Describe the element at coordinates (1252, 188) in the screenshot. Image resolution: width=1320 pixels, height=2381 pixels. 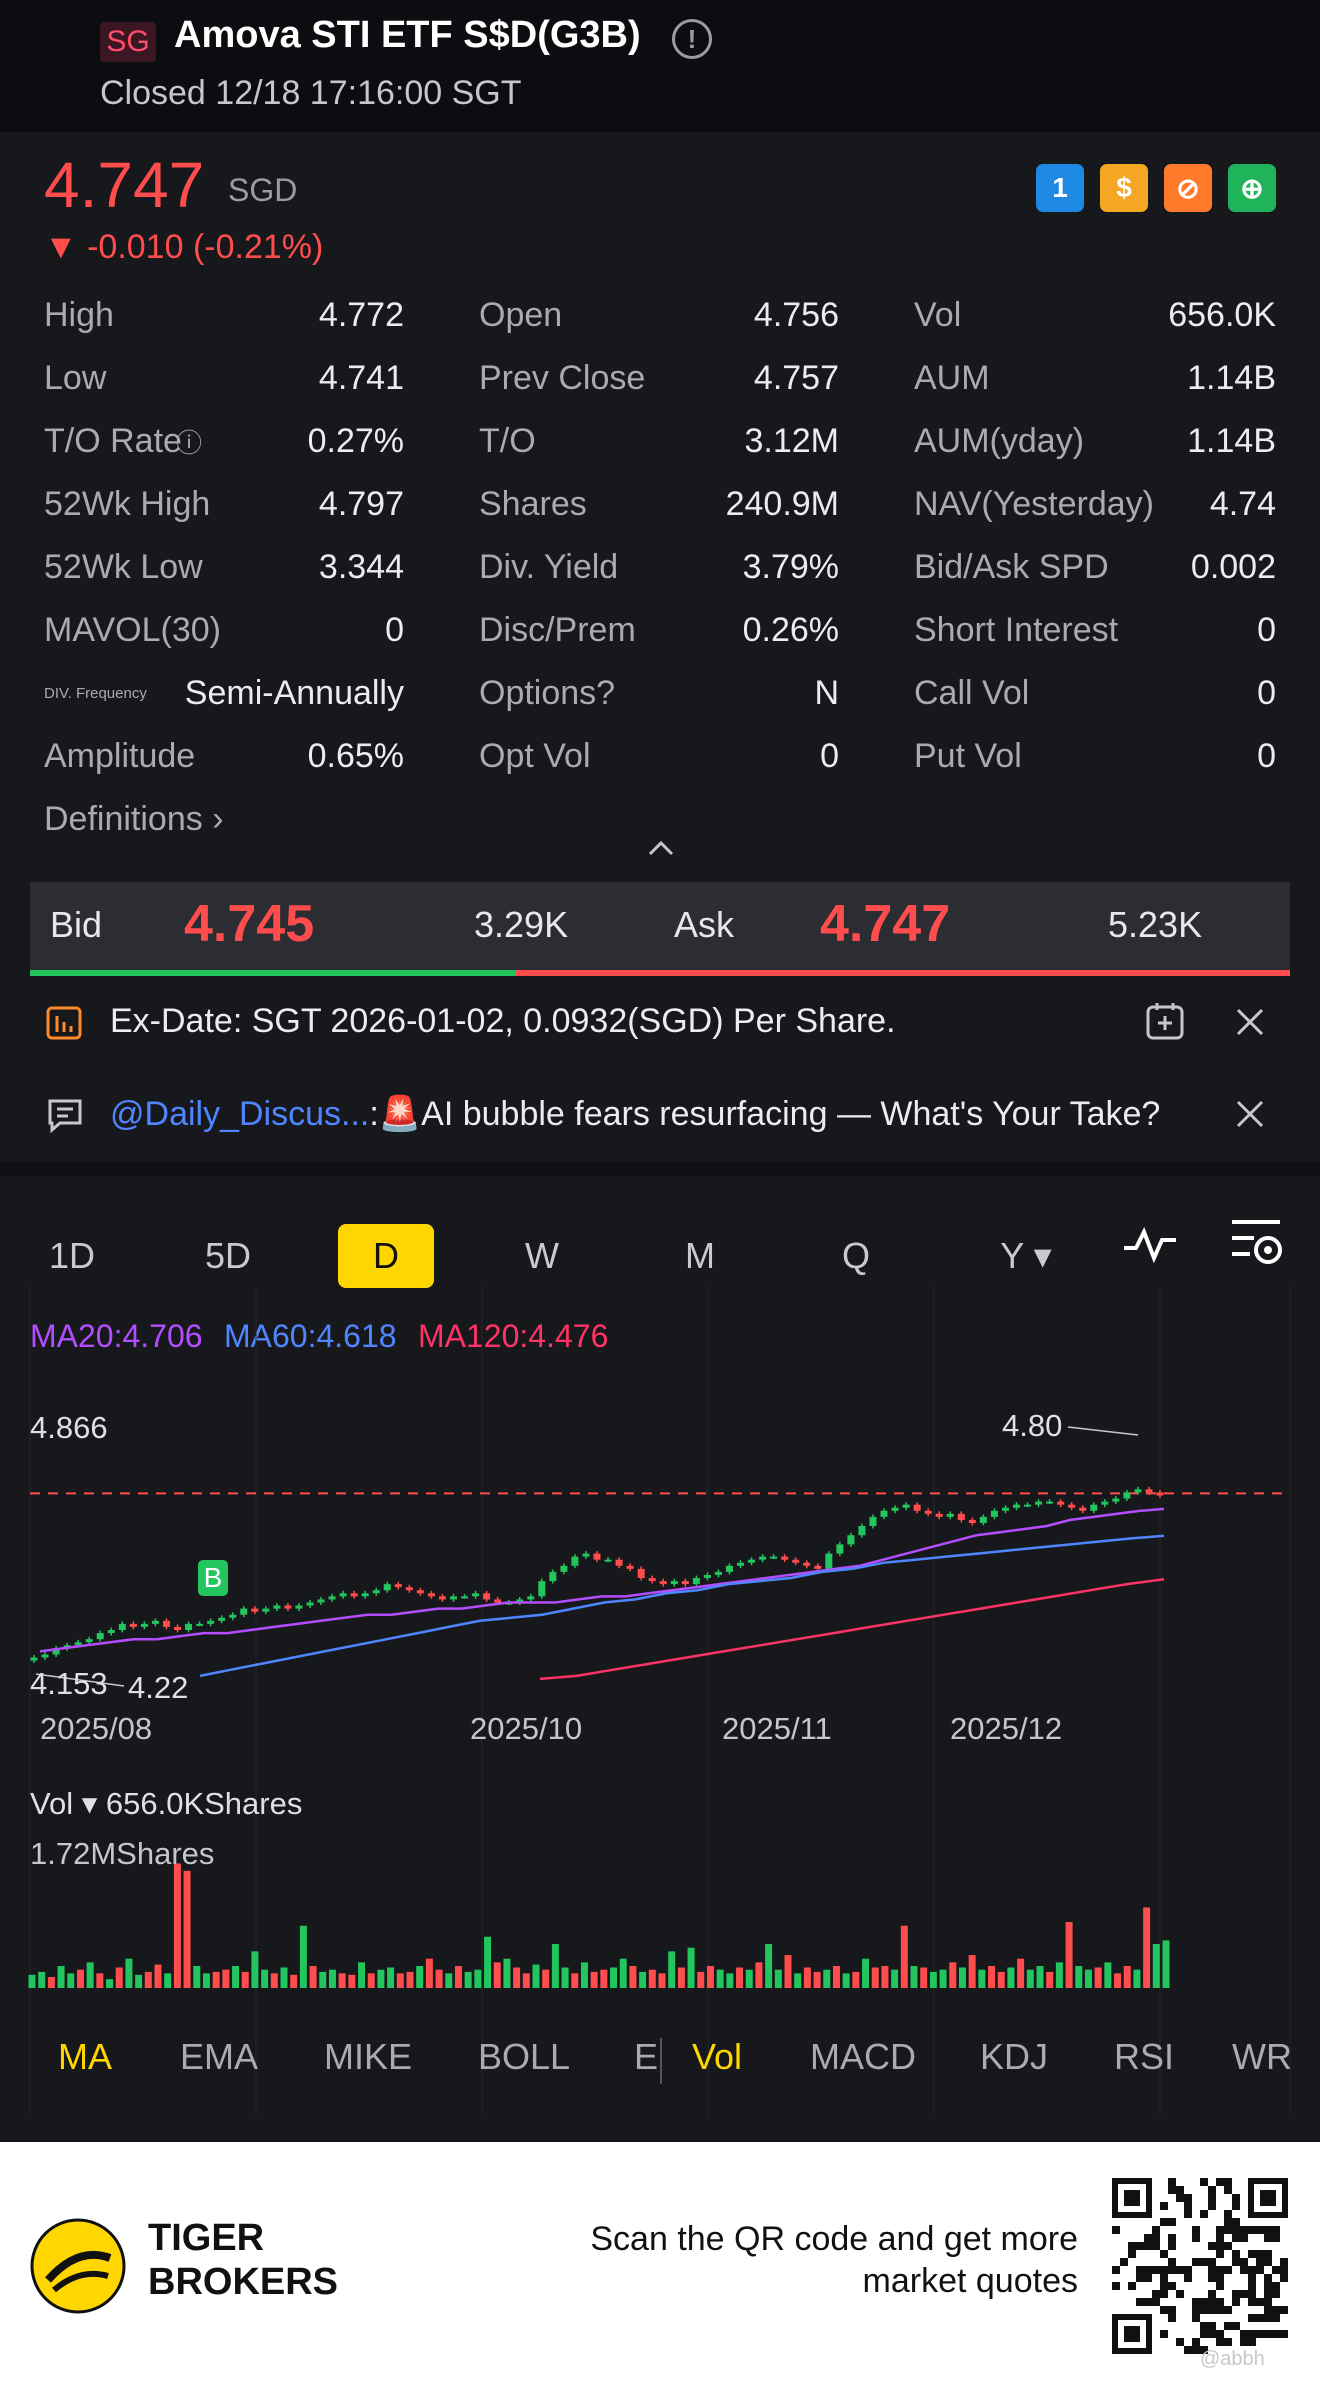
I see `savings-icon: ⊕` at that location.